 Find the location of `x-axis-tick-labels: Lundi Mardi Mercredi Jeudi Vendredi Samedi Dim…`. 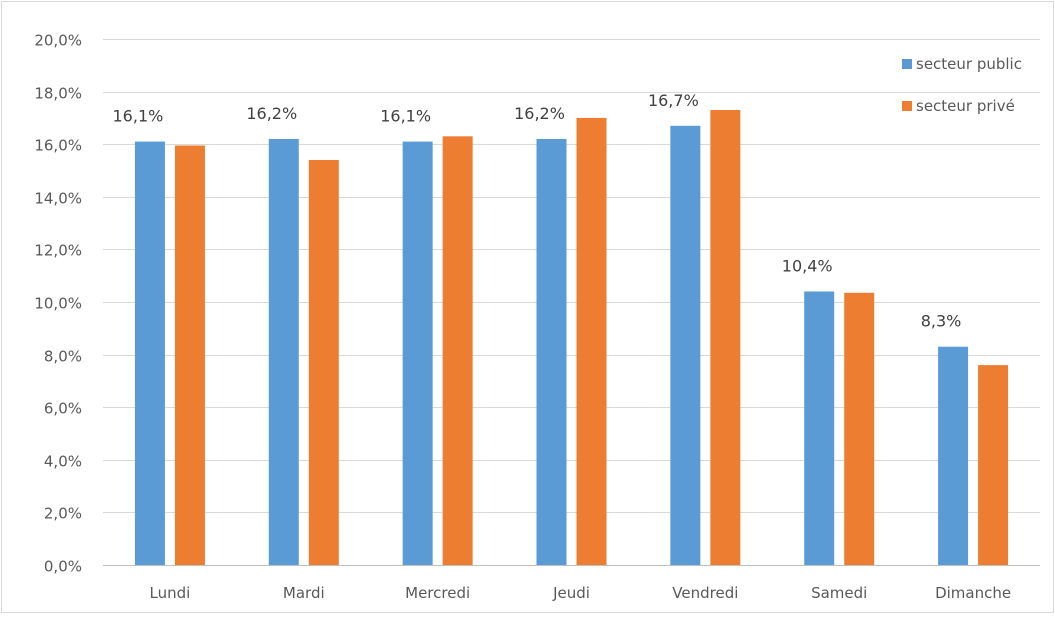

x-axis-tick-labels: Lundi Mardi Mercredi Jeudi Vendredi Samedi Dim… is located at coordinates (581, 593).